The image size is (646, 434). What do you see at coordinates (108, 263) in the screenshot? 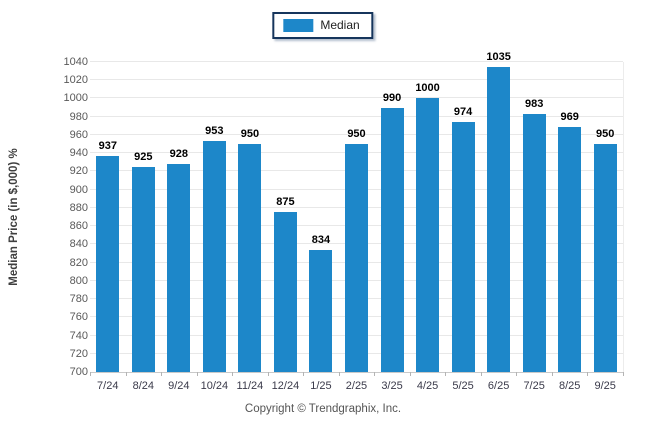
I see `bar-7/24` at bounding box center [108, 263].